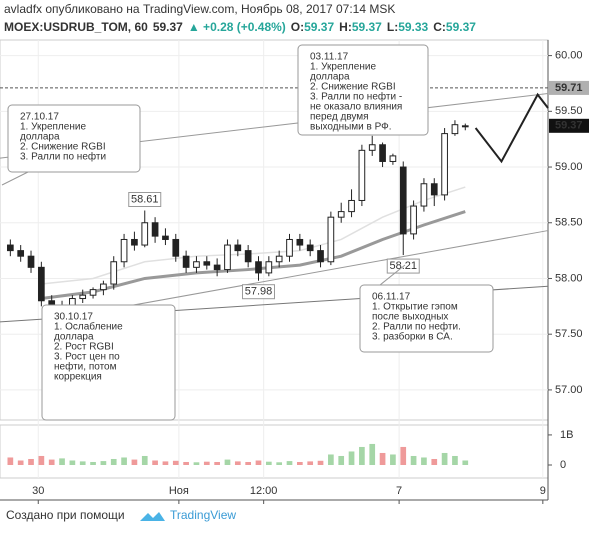 This screenshot has height=535, width=591. I want to click on callout-text: не оказало влияния, so click(356, 107).